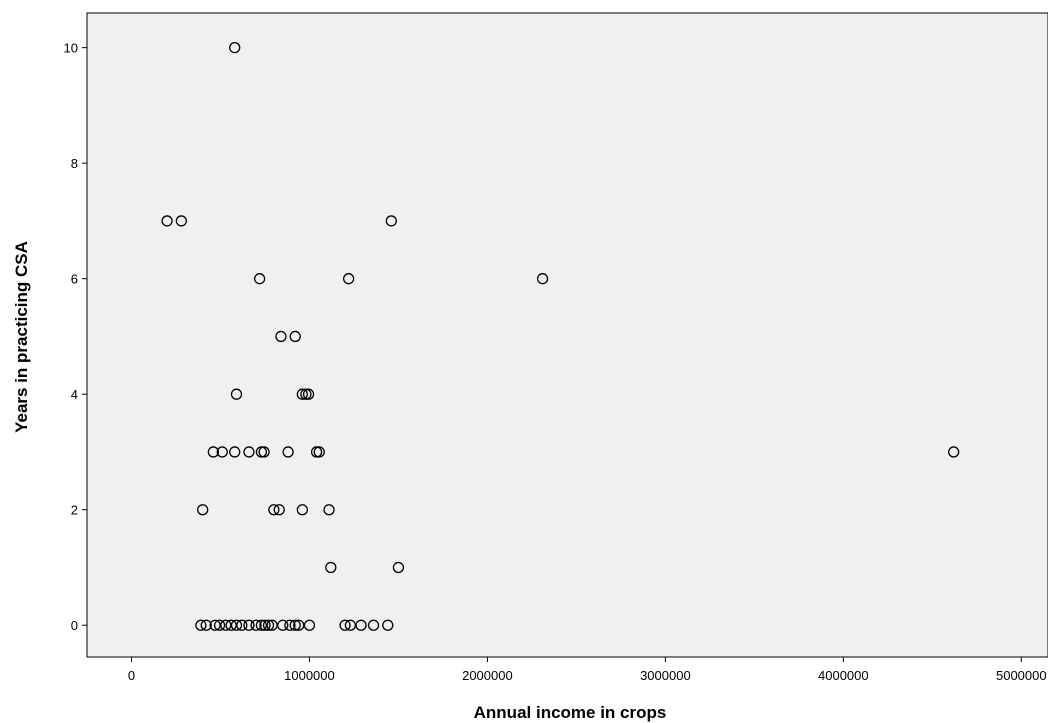  I want to click on x-tick-label: 5000000, so click(1021, 675).